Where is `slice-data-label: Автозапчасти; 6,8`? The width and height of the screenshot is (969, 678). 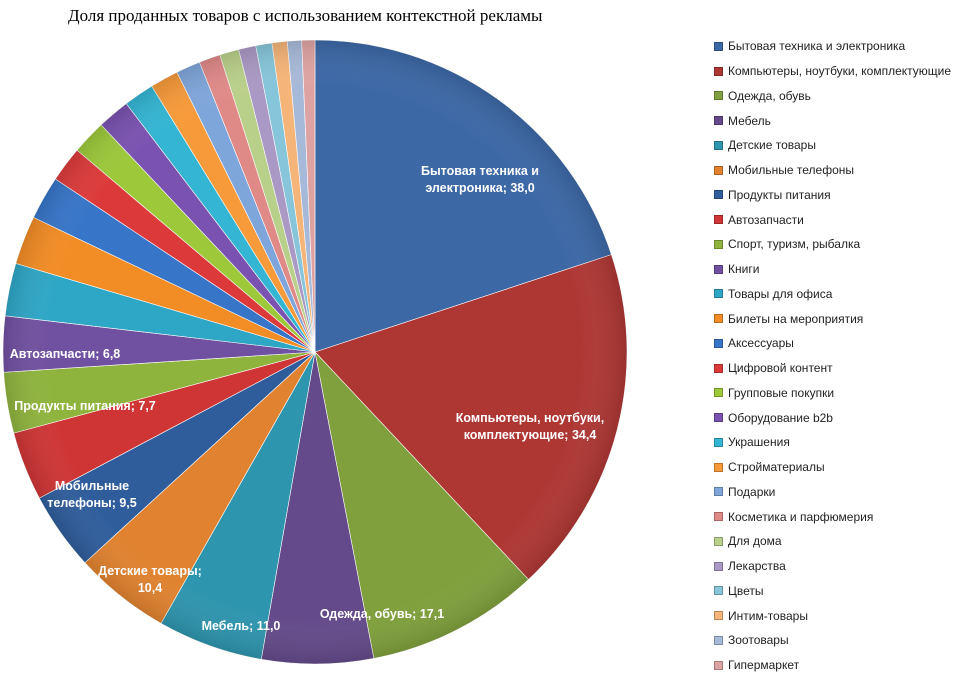 slice-data-label: Автозапчасти; 6,8 is located at coordinates (65, 354).